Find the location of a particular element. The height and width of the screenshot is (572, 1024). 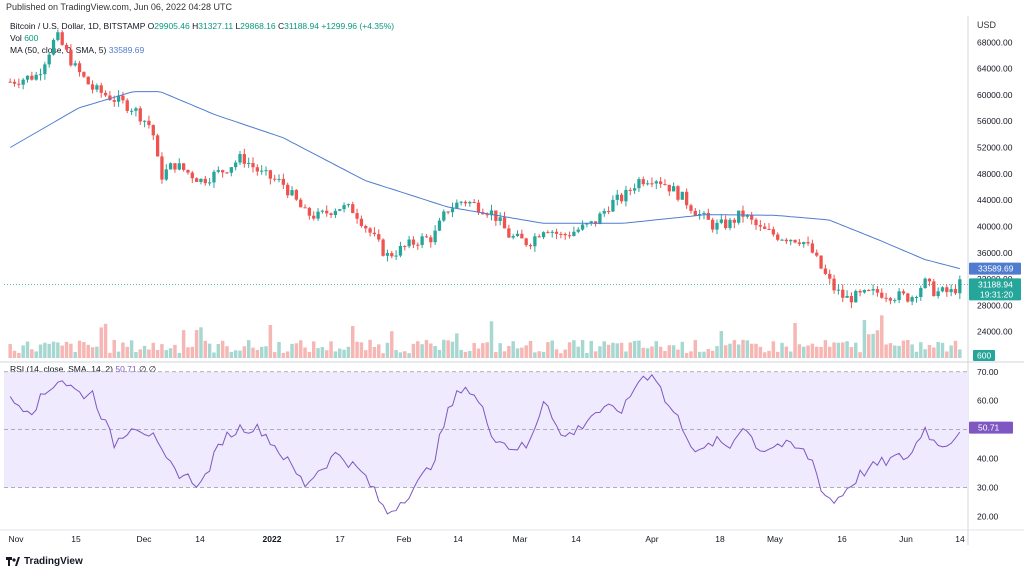

time-tick-label: May is located at coordinates (775, 539).